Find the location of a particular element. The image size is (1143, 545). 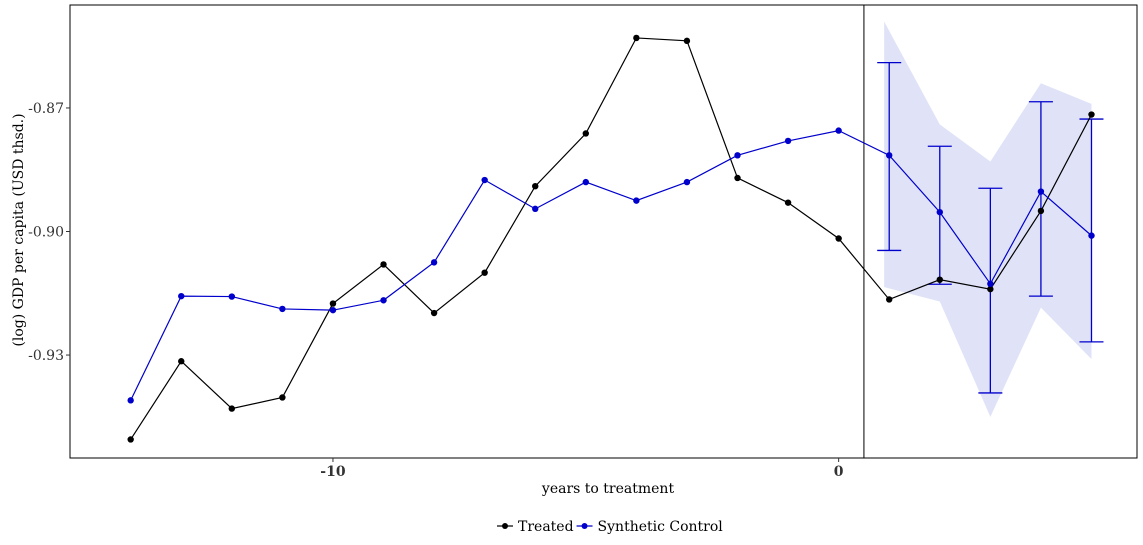

y-axis-ticks: -0.93 -0.90 -0.87 is located at coordinates (49, 232).